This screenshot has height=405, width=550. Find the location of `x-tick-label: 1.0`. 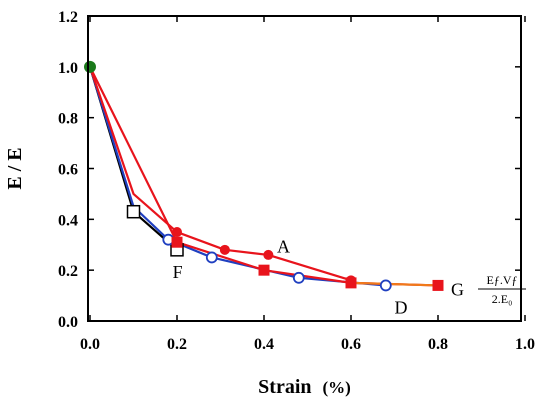

x-tick-label: 1.0 is located at coordinates (525, 344).